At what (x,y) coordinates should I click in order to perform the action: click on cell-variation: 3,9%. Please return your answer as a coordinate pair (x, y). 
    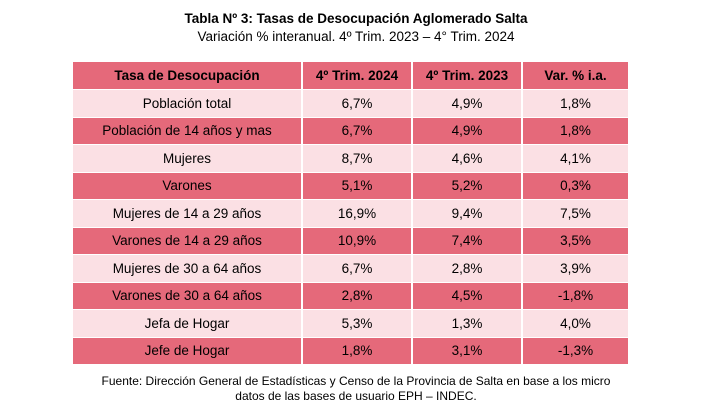
    Looking at the image, I should click on (575, 268).